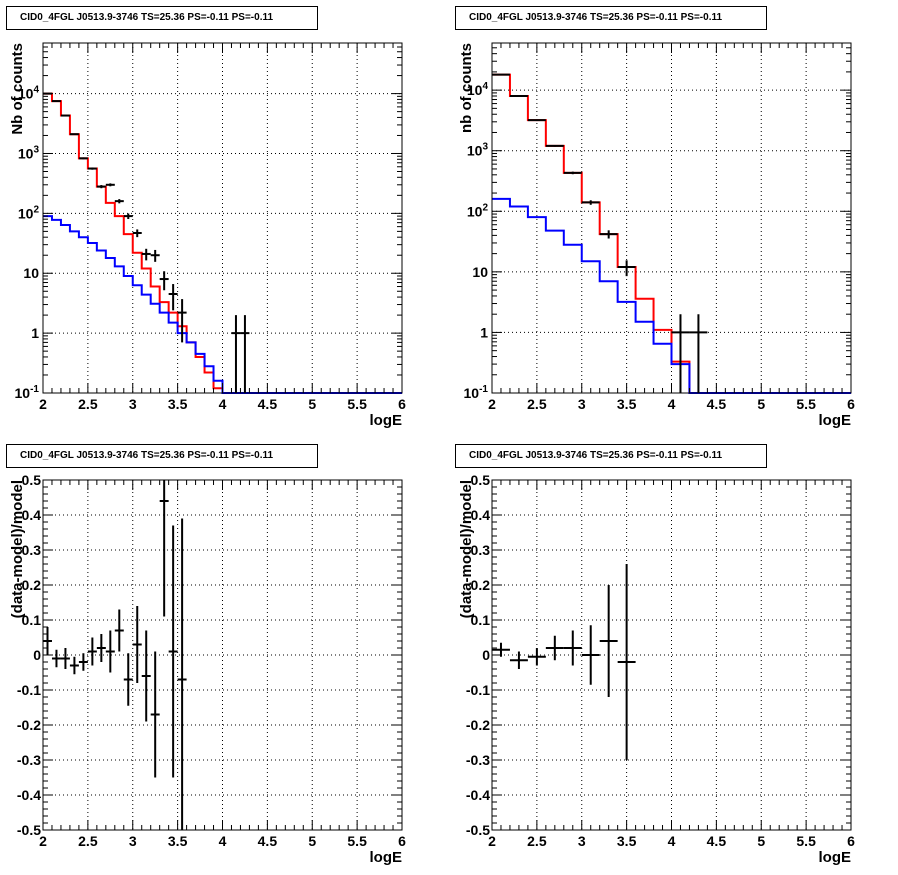 Image resolution: width=898 pixels, height=875 pixels. What do you see at coordinates (29, 725) in the screenshot?
I see `y-tick-label: -0.2` at bounding box center [29, 725].